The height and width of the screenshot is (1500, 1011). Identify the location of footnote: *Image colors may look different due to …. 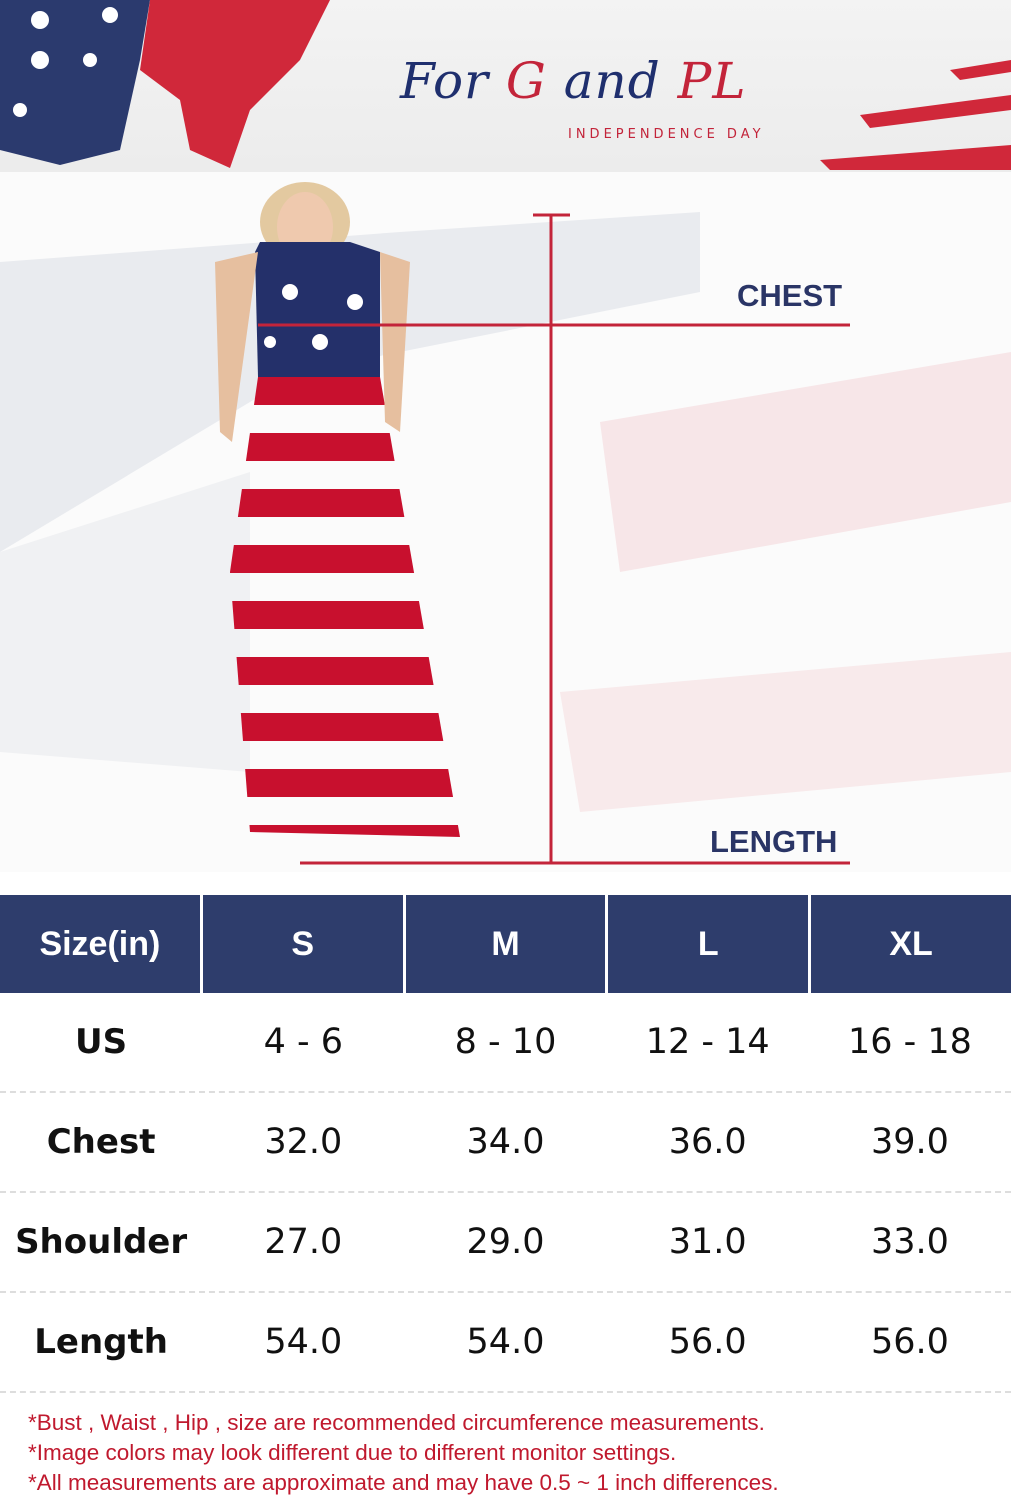
(352, 1452).